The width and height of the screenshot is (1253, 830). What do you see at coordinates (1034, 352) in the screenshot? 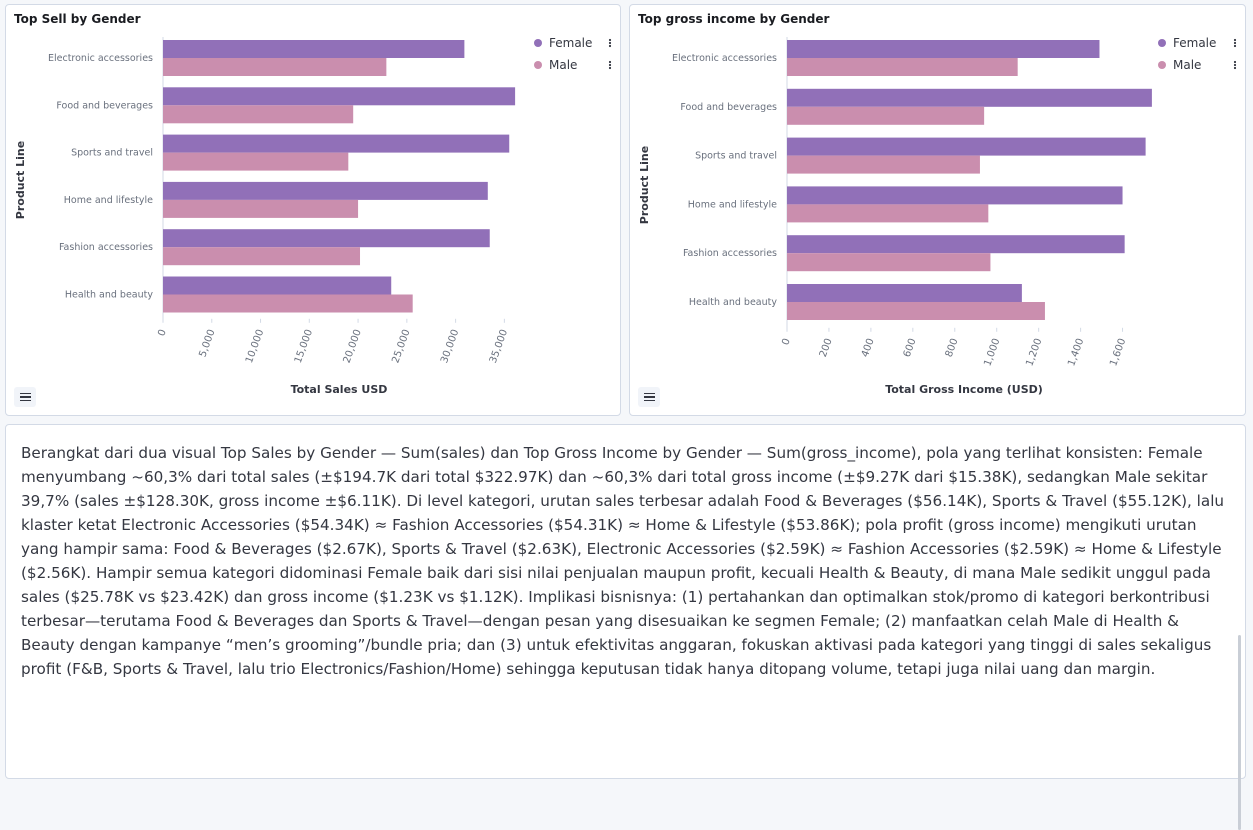
I see `x-tick-label: 1,200` at bounding box center [1034, 352].